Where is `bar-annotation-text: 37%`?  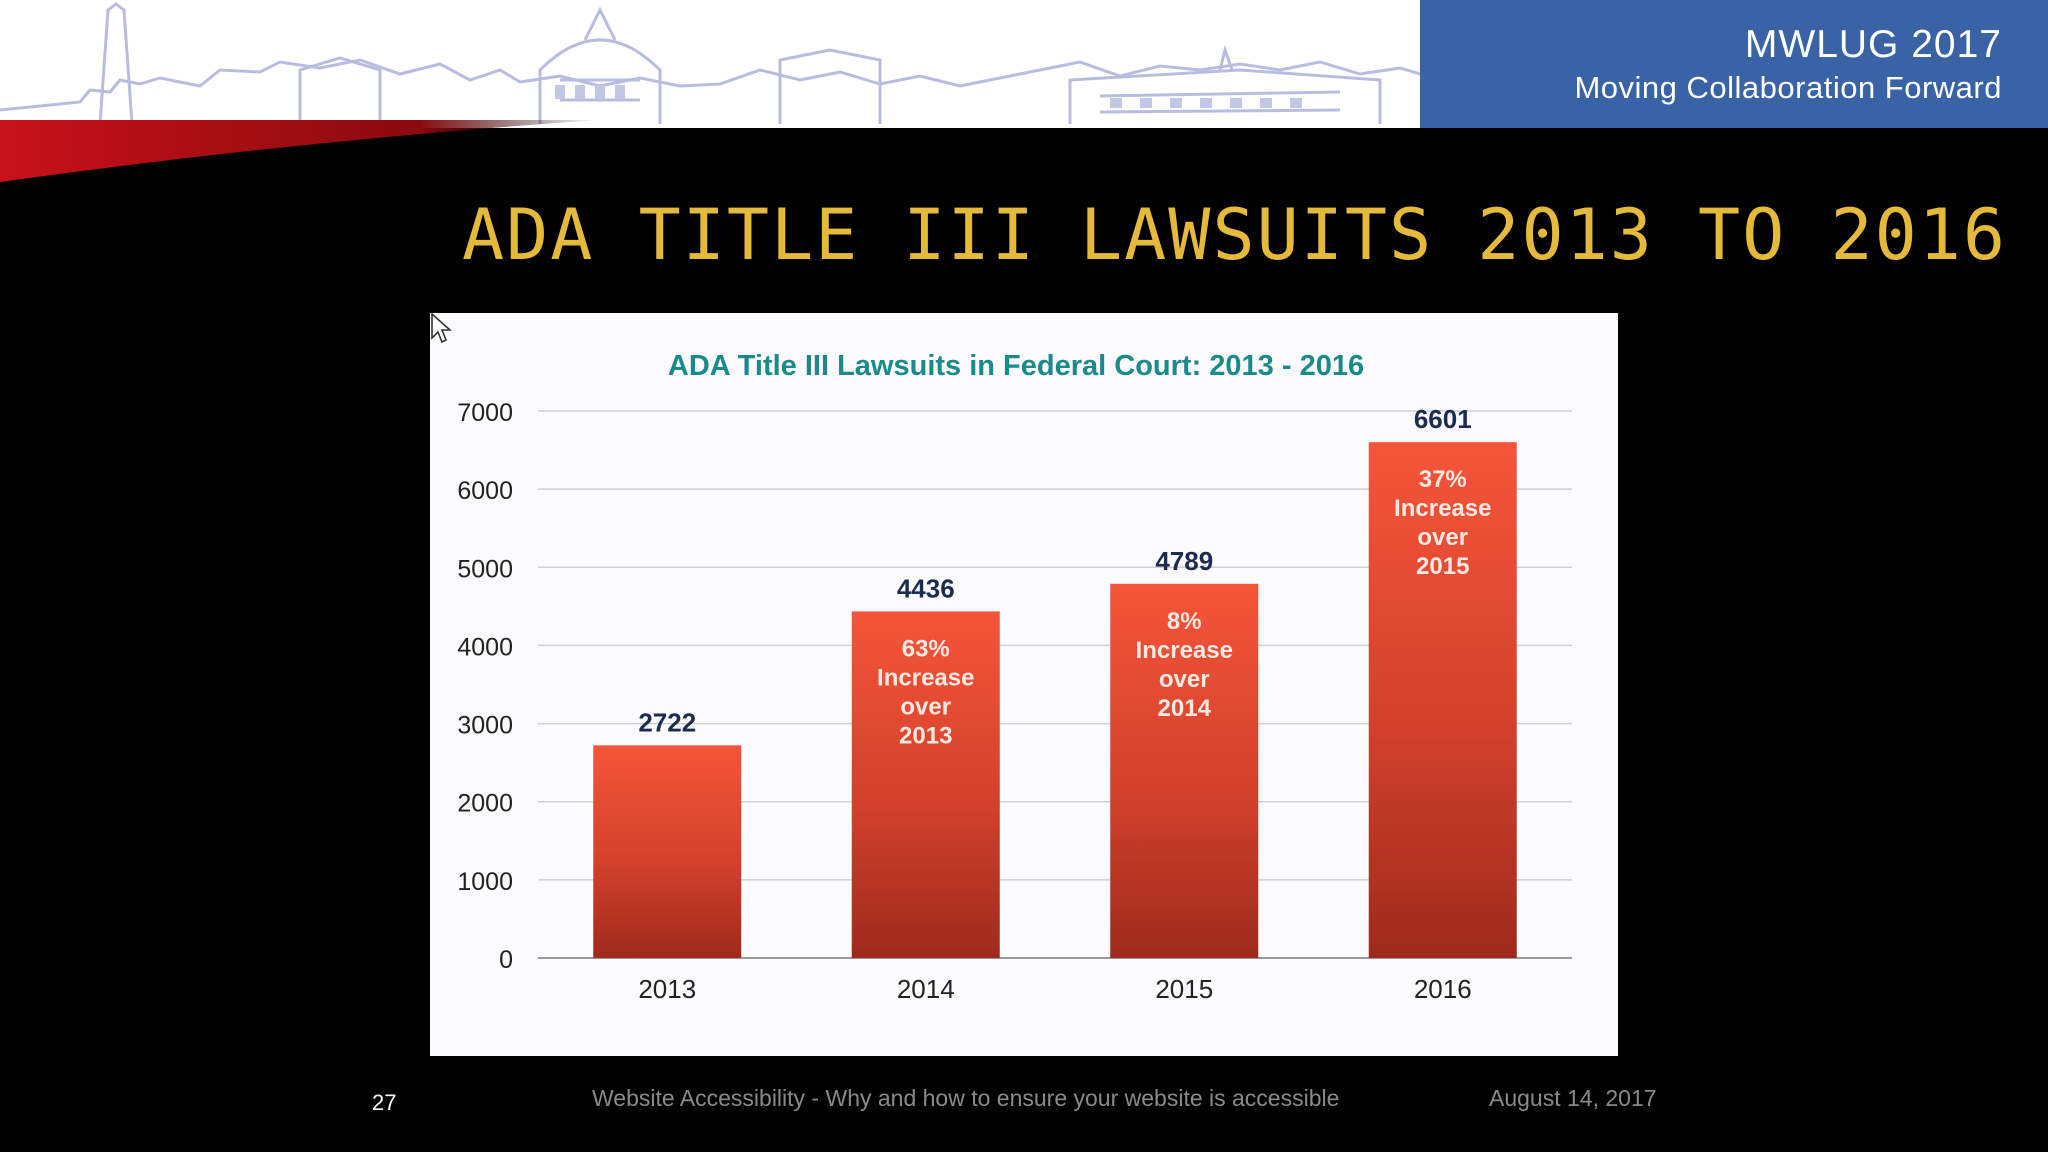
bar-annotation-text: 37% is located at coordinates (1443, 479).